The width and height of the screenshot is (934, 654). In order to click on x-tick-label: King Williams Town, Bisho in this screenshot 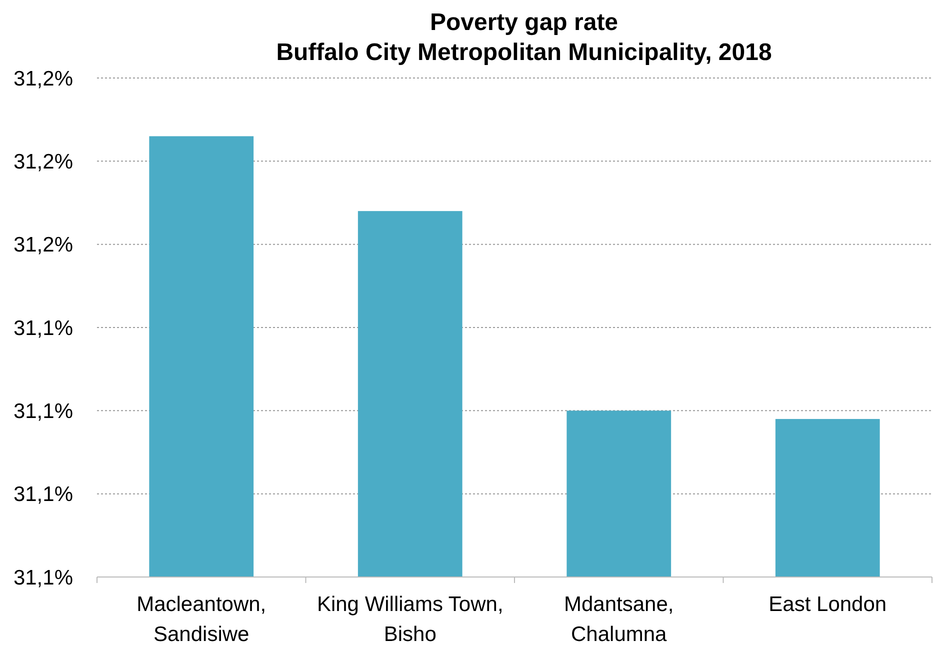, I will do `click(410, 619)`.